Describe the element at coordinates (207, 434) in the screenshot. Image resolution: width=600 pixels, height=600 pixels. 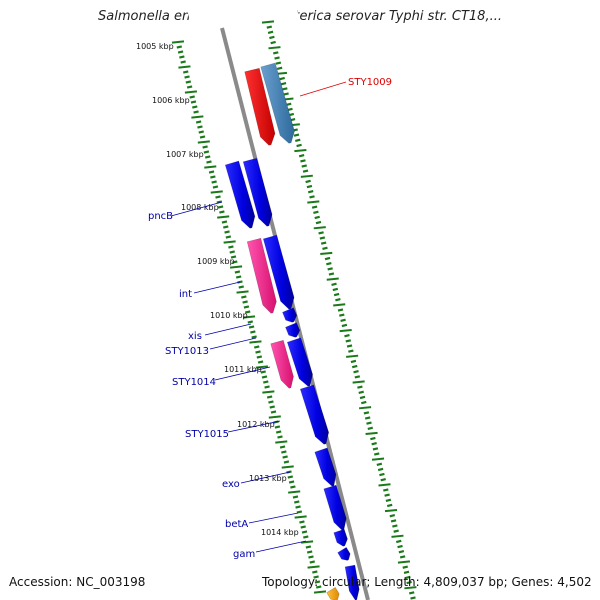
I see `gene-label-sty1015: STY1015` at that location.